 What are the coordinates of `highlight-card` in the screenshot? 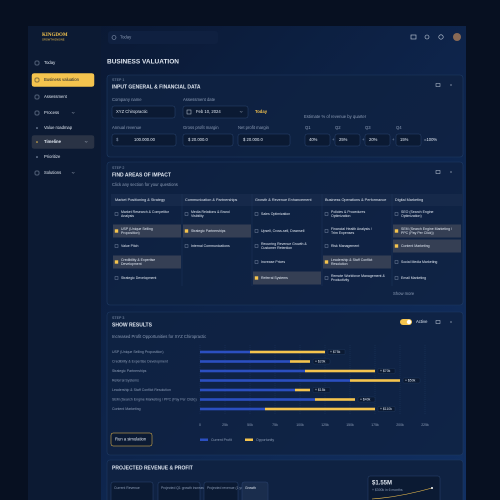 It's located at (404, 487).